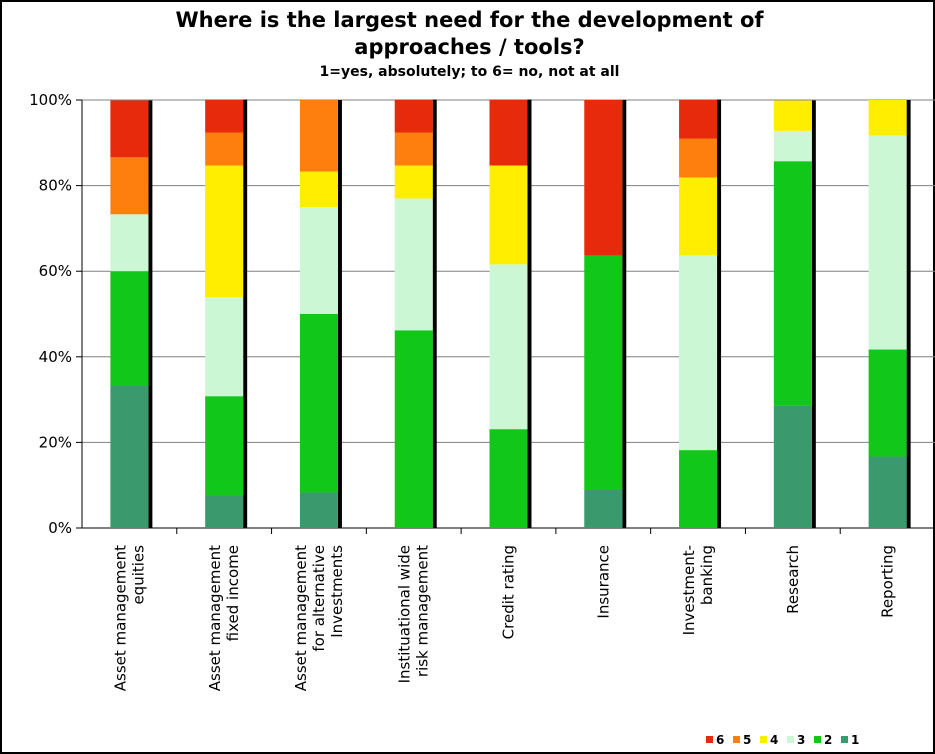 Image resolution: width=935 pixels, height=754 pixels. What do you see at coordinates (138, 575) in the screenshot?
I see `category-label: equities` at bounding box center [138, 575].